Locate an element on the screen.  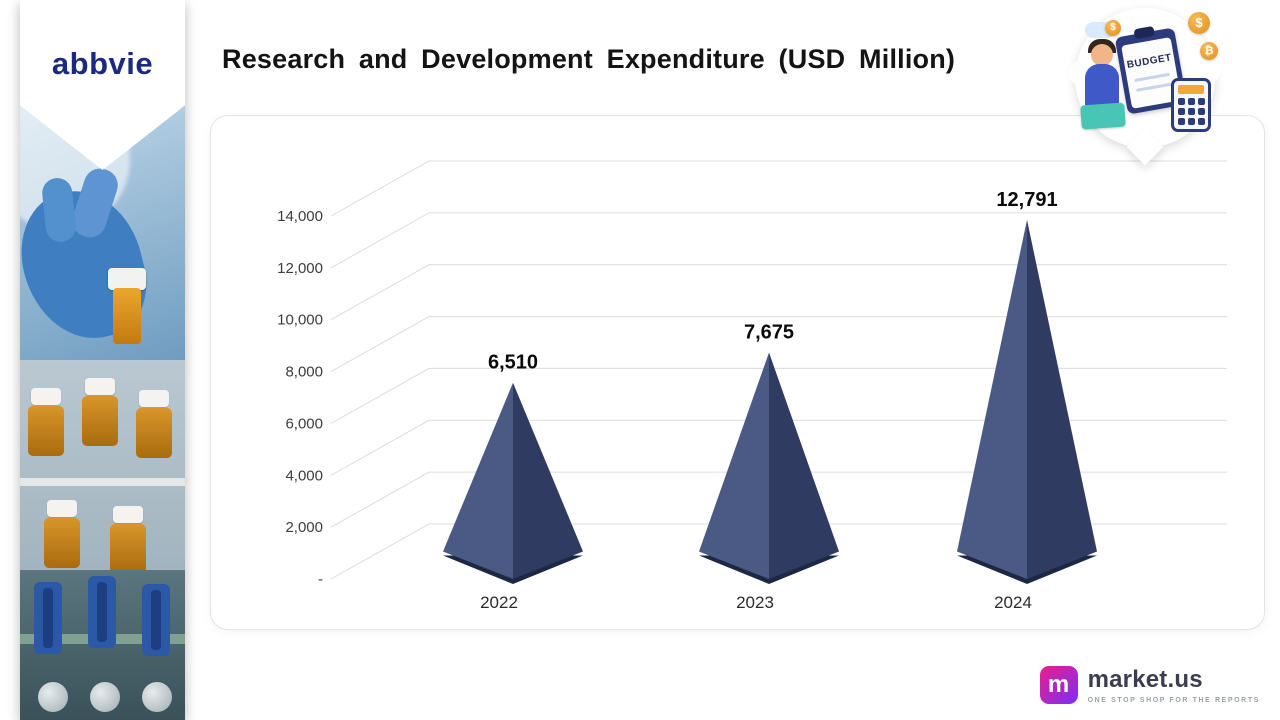
market-us-logo-mark: m is located at coordinates (1058, 685).